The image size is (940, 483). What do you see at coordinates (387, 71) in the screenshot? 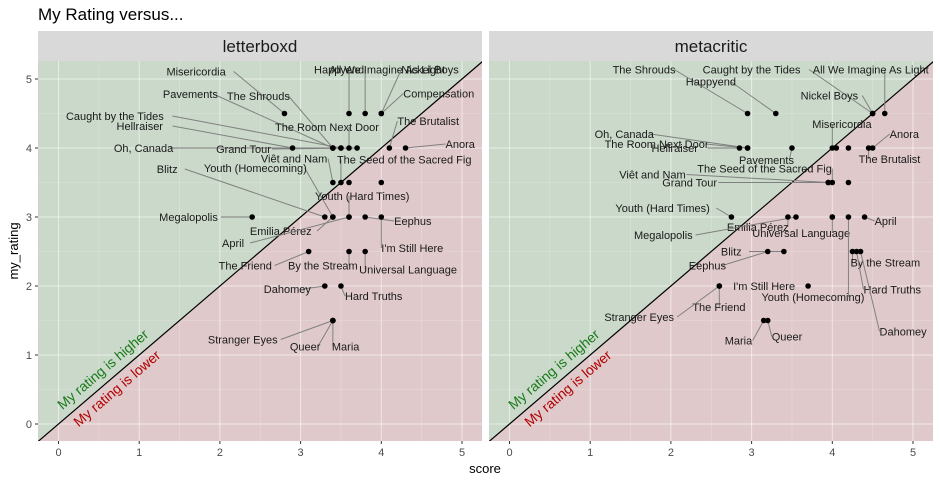
I see `point-label: All We Imagine As Light` at bounding box center [387, 71].